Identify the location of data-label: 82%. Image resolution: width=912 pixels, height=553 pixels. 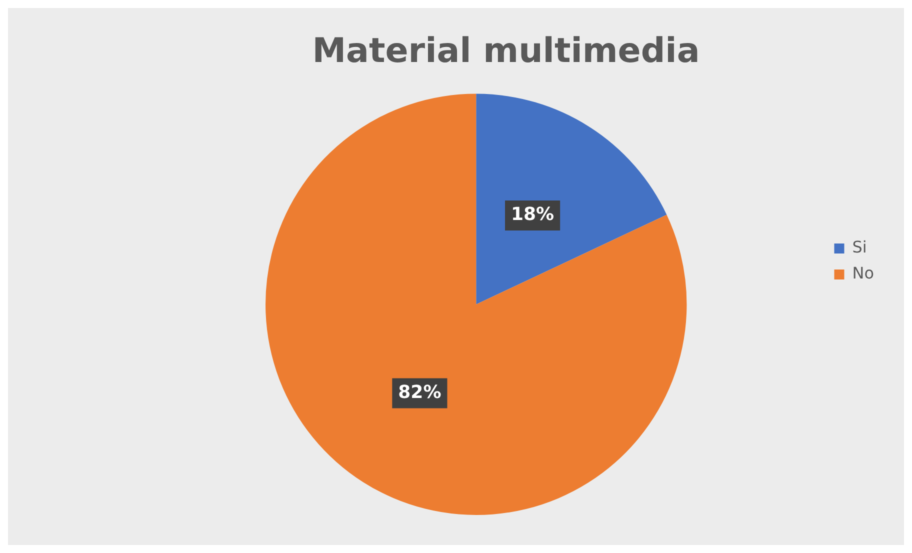
(420, 392).